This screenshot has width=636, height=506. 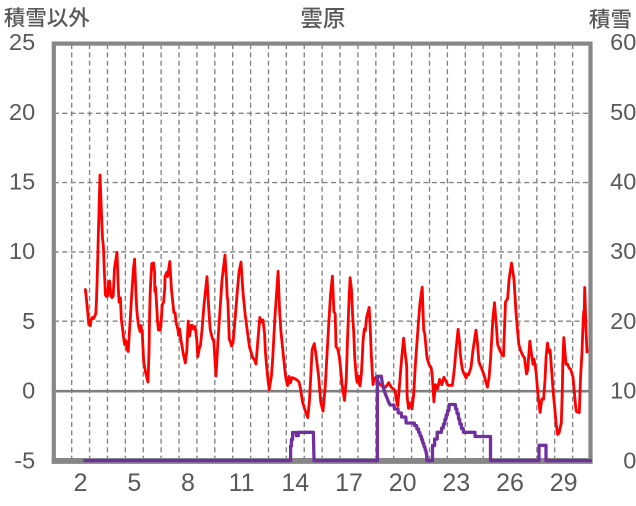 What do you see at coordinates (22, 182) in the screenshot?
I see `svg-text: 15` at bounding box center [22, 182].